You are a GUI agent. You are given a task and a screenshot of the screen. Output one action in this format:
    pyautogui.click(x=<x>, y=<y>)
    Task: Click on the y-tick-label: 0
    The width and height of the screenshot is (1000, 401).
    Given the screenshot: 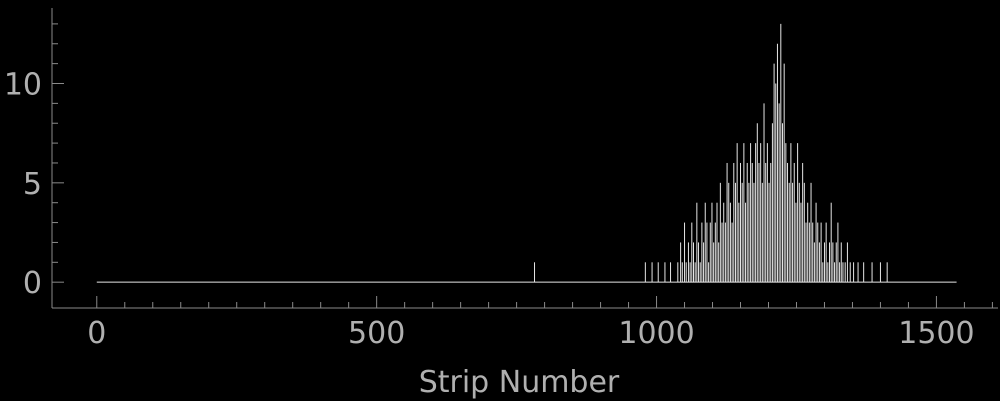 What is the action you would take?
    pyautogui.click(x=32, y=283)
    